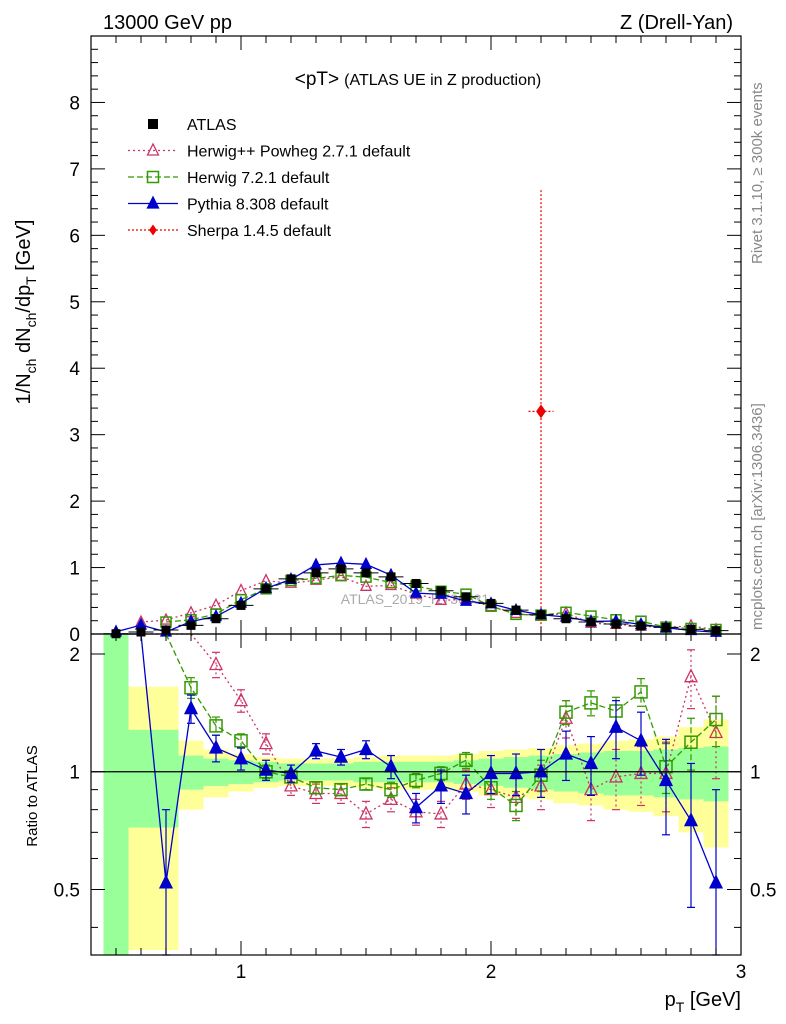 This screenshot has width=786, height=1024. I want to click on xlabel-unit: [GeV], so click(712, 1000).